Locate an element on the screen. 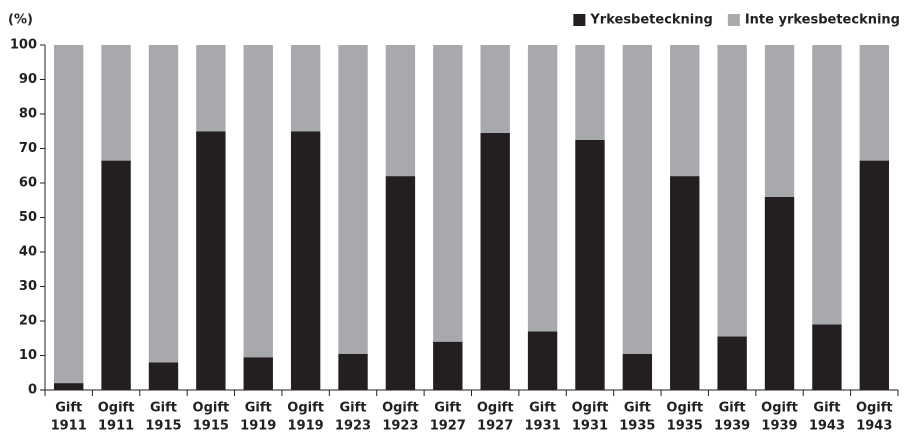 This screenshot has height=437, width=906. y-tick-label: 60 is located at coordinates (28, 183).